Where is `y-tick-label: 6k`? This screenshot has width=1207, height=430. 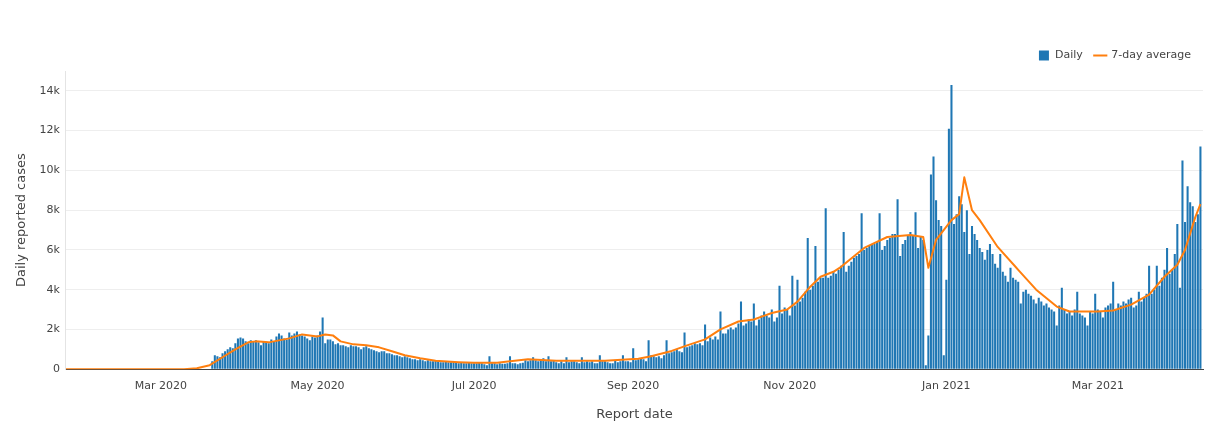
y-tick-label: 6k is located at coordinates (53, 249).